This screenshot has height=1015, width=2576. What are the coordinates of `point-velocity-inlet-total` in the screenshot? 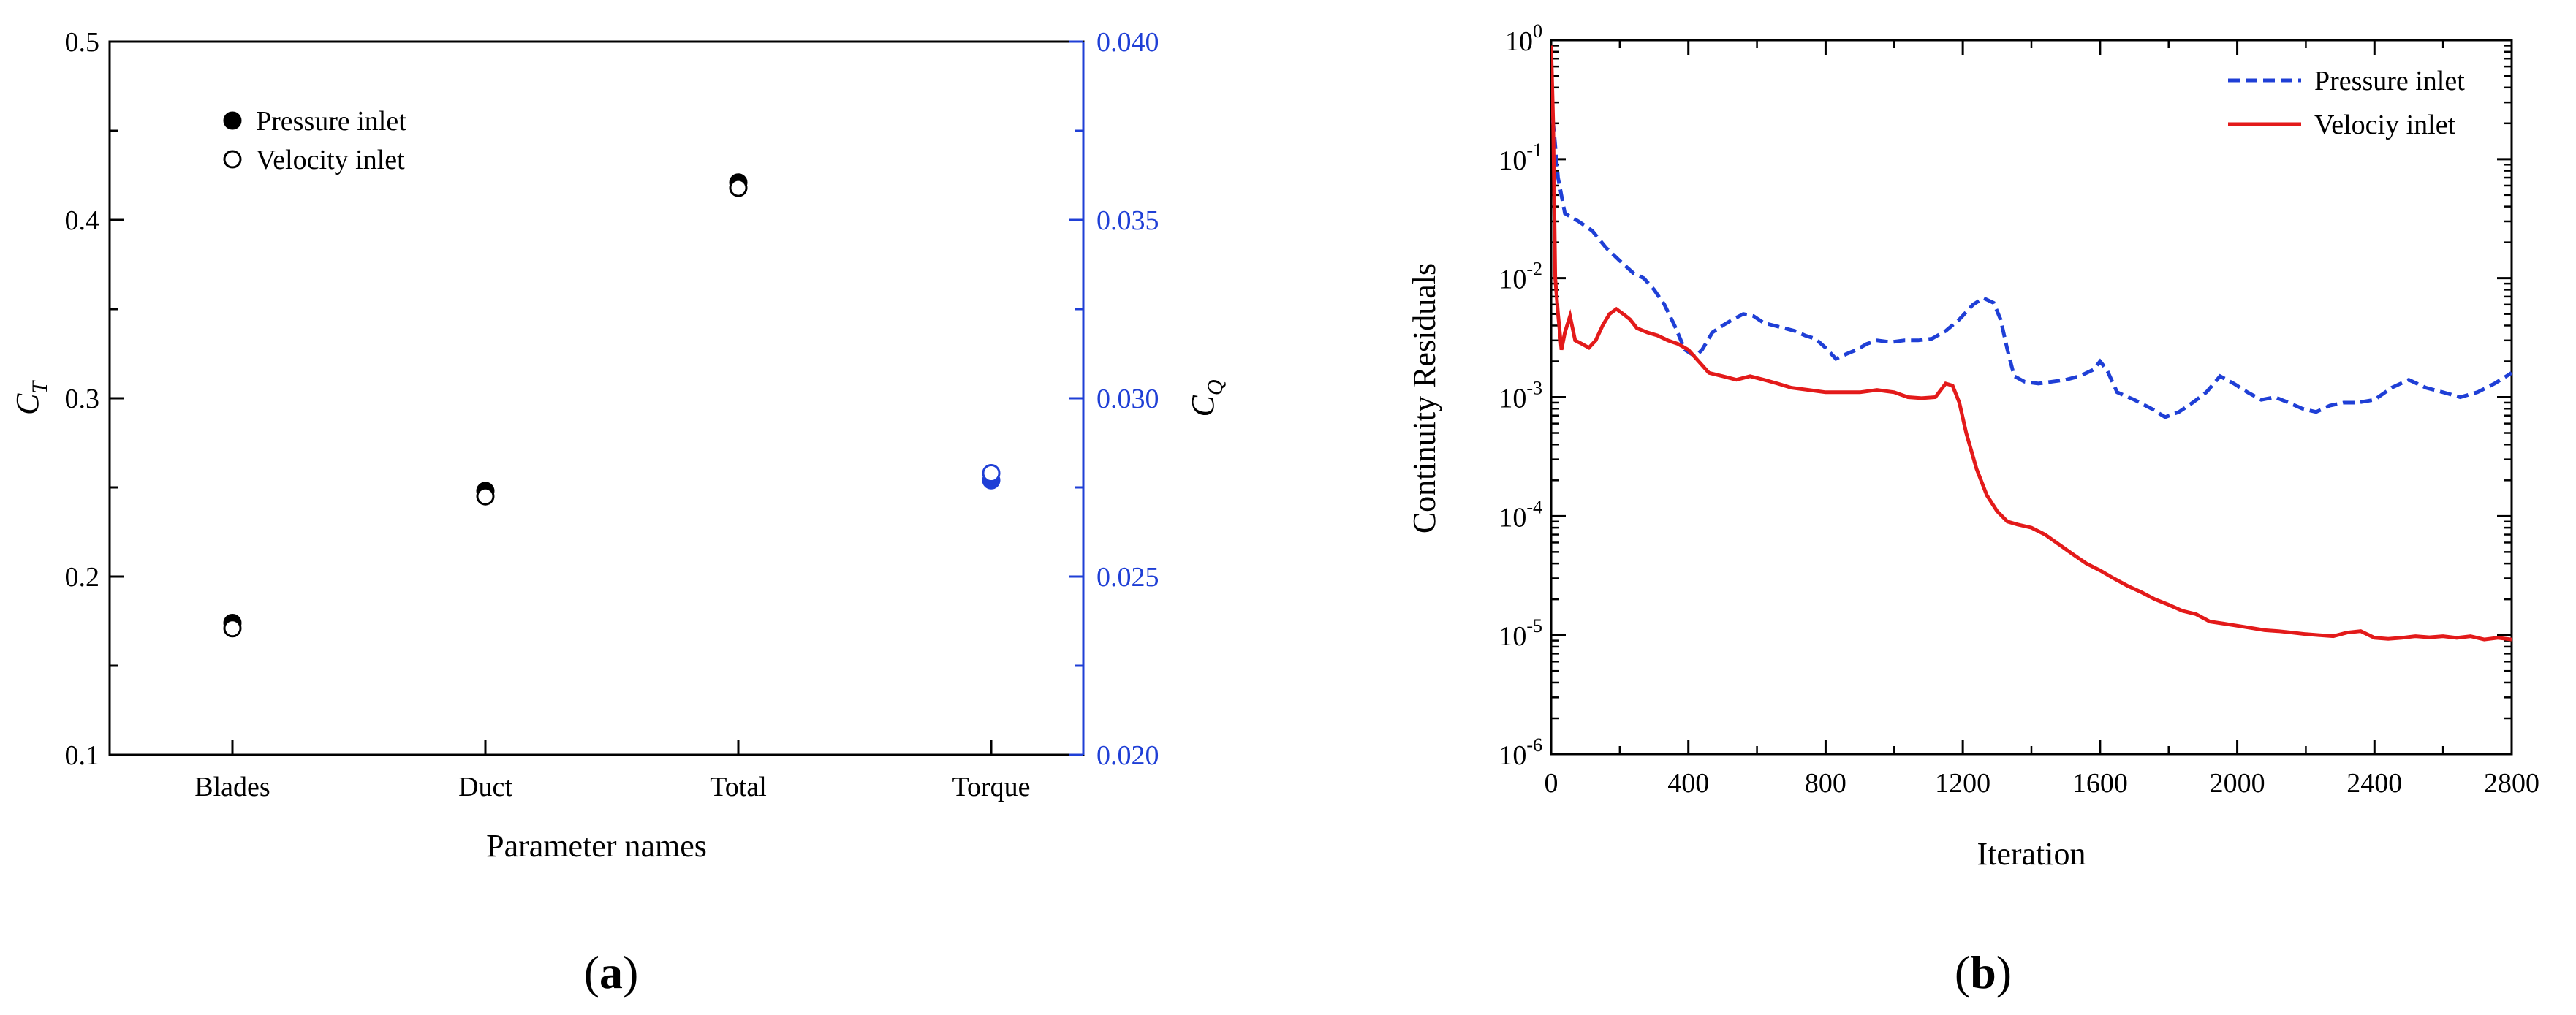 It's located at (738, 187).